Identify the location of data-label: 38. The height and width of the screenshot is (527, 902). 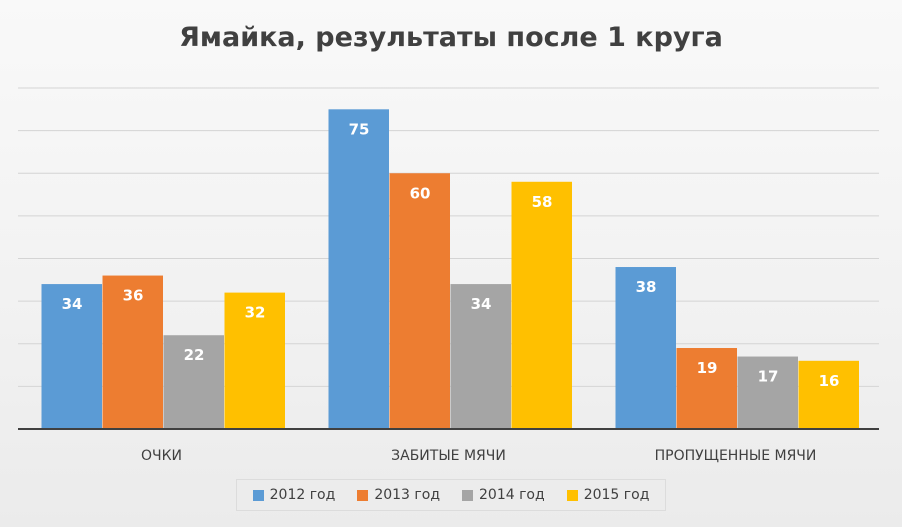
(646, 287).